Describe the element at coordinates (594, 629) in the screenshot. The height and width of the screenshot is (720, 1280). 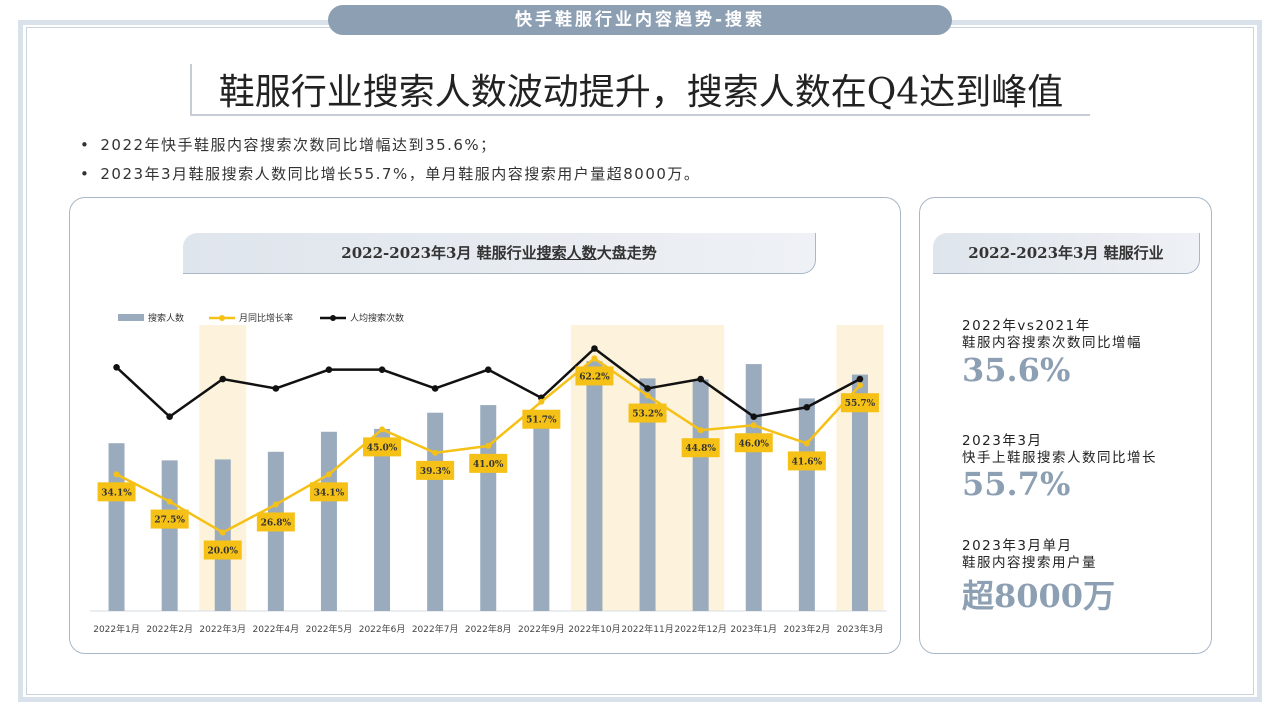
I see `x-tick-label: 2022年10月` at that location.